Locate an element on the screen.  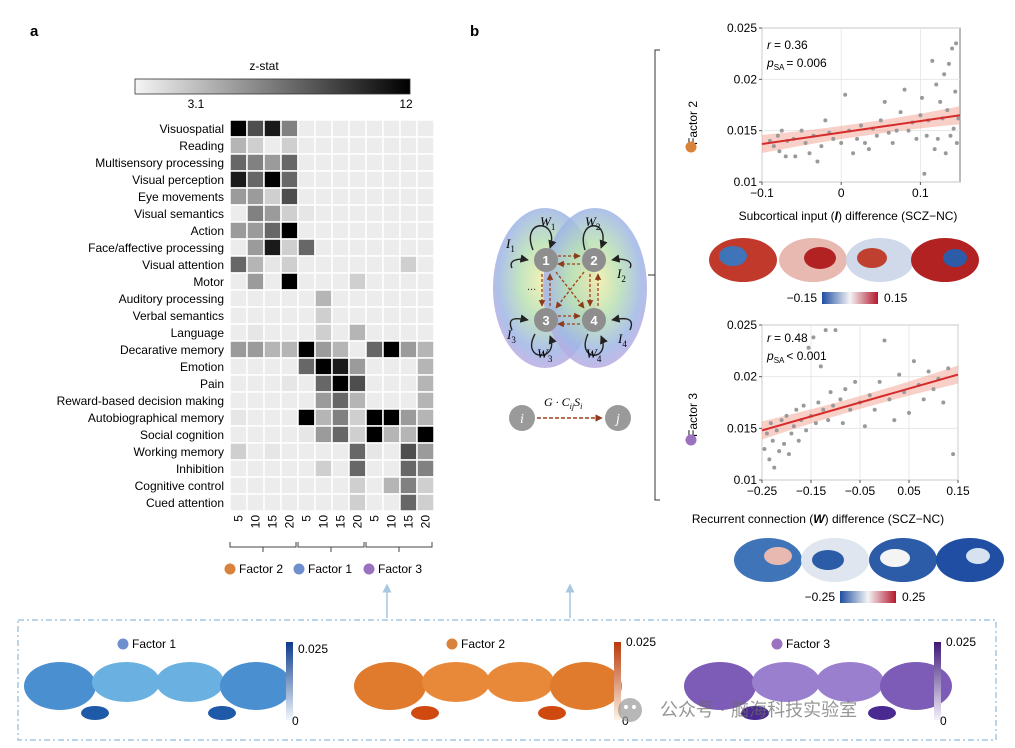
plot1-r-label: r = 0.36 is located at coordinates (787, 45).